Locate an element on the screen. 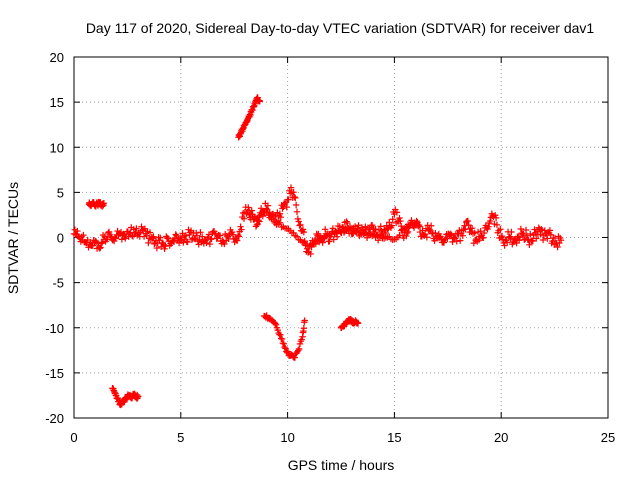  x-tick-label: 20 is located at coordinates (501, 437).